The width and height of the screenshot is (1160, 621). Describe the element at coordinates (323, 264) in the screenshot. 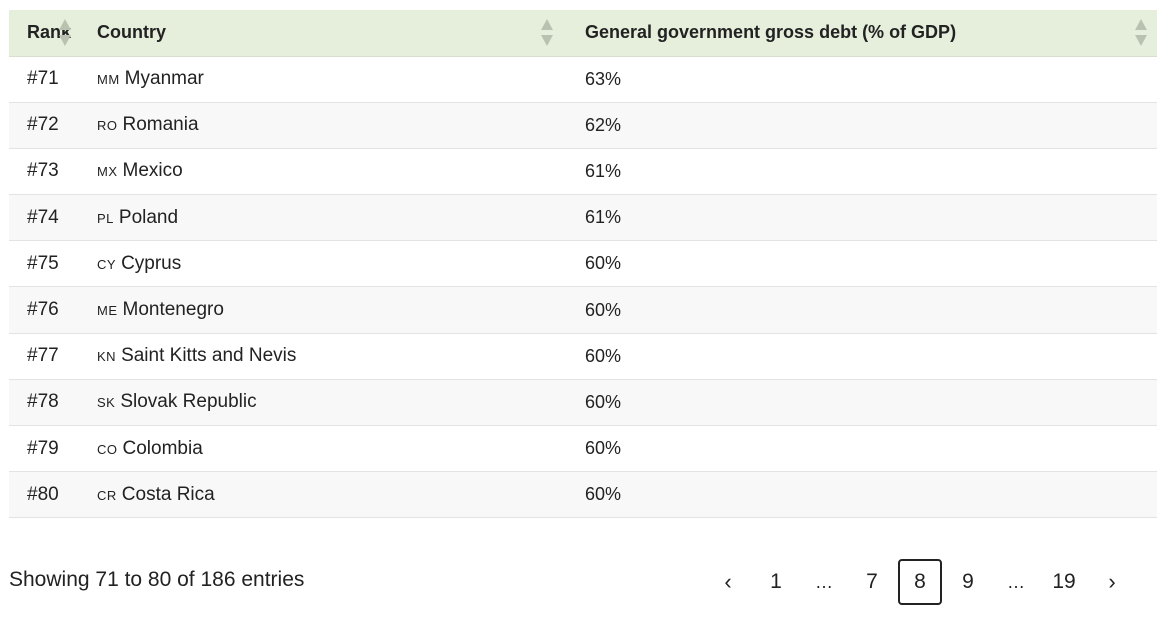

I see `country-cell: CY Cyprus` at that location.